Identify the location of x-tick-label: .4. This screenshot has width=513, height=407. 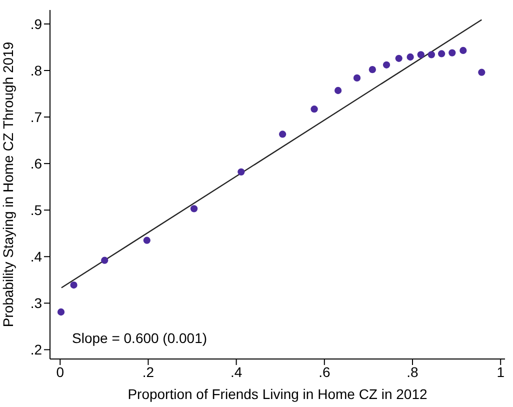
(236, 372).